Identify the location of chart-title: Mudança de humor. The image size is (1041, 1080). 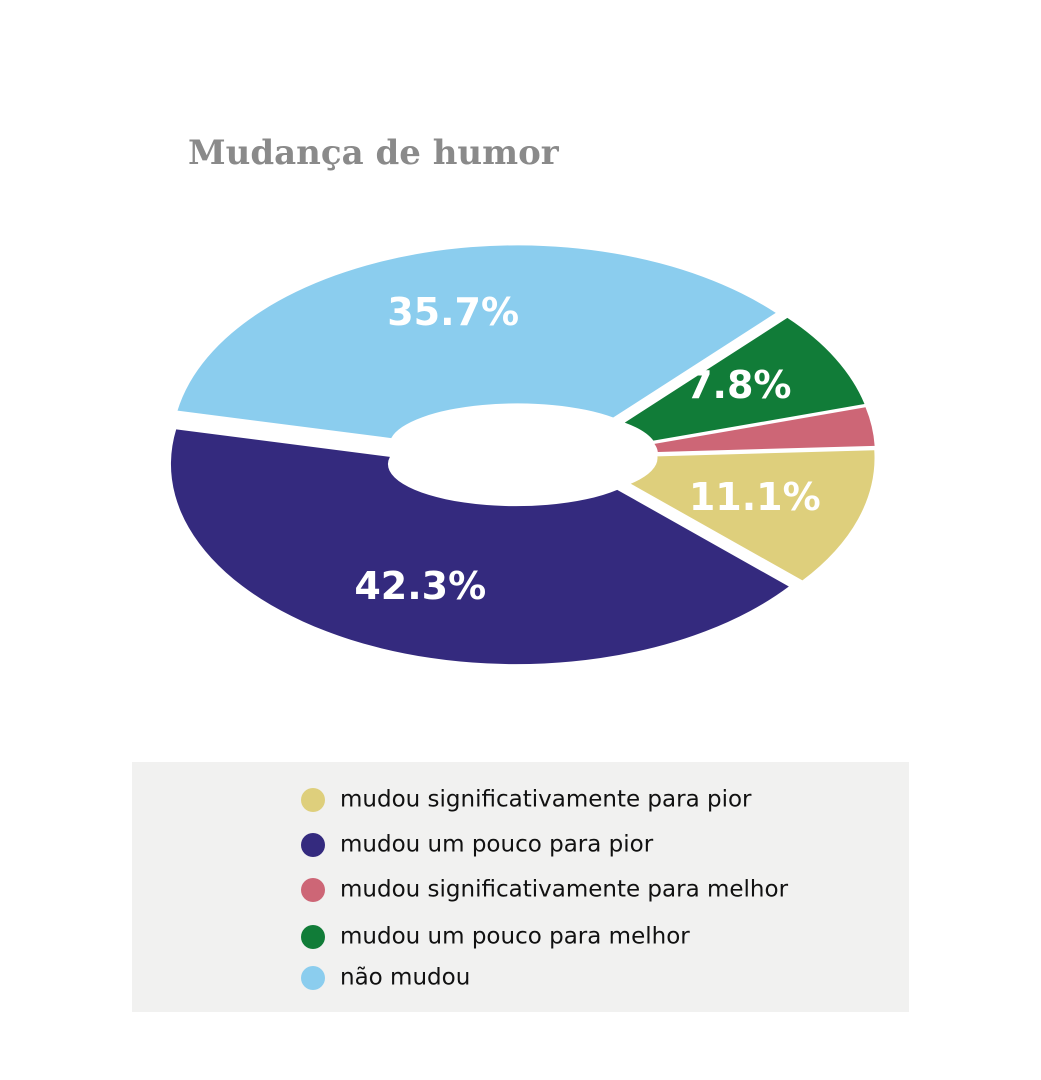
(374, 153).